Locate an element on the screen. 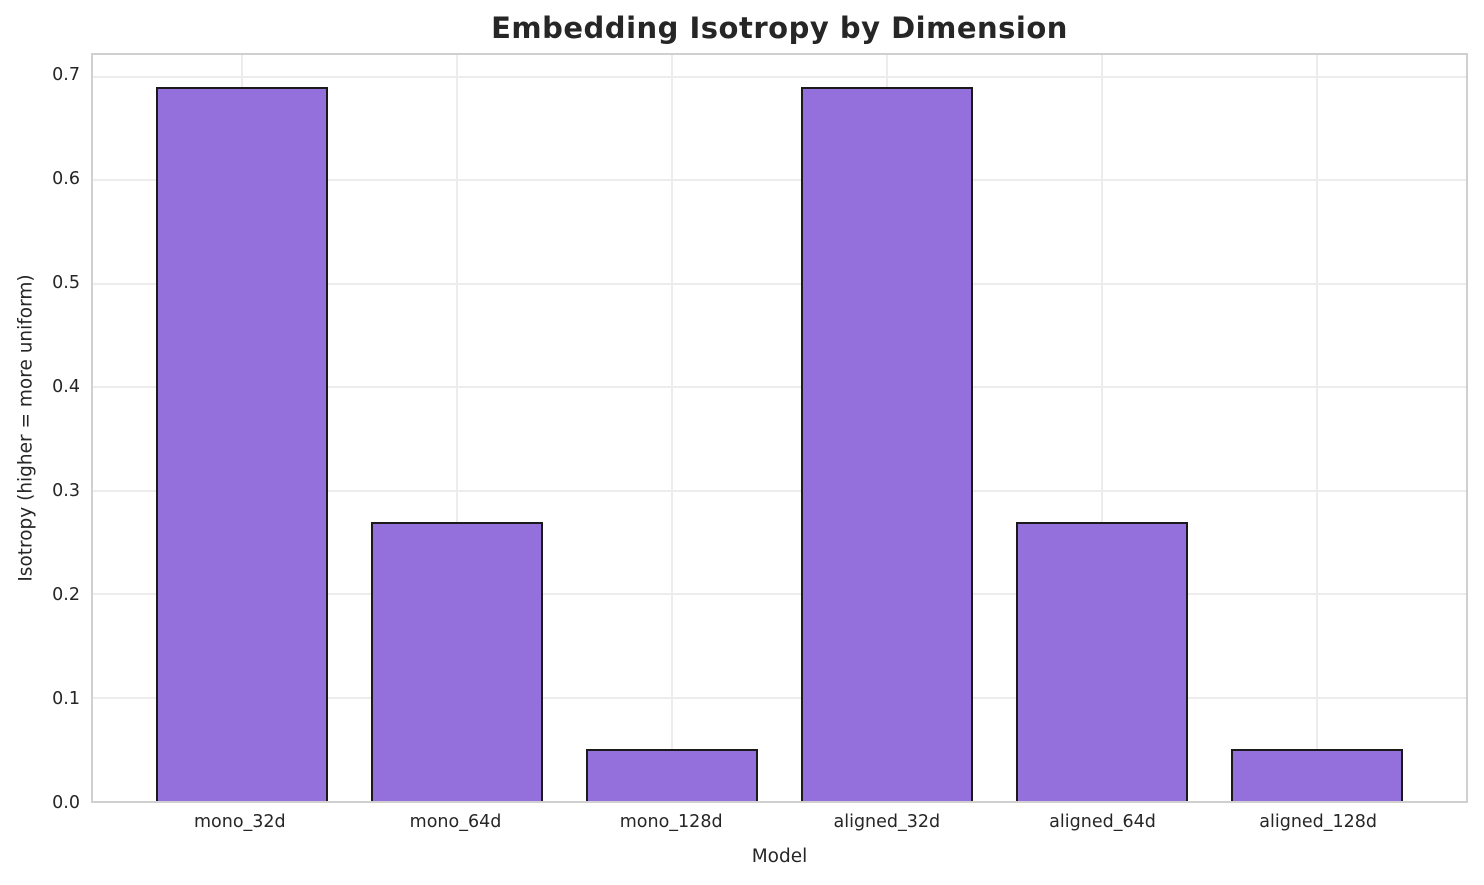  bar-aligned_128d is located at coordinates (1316, 775).